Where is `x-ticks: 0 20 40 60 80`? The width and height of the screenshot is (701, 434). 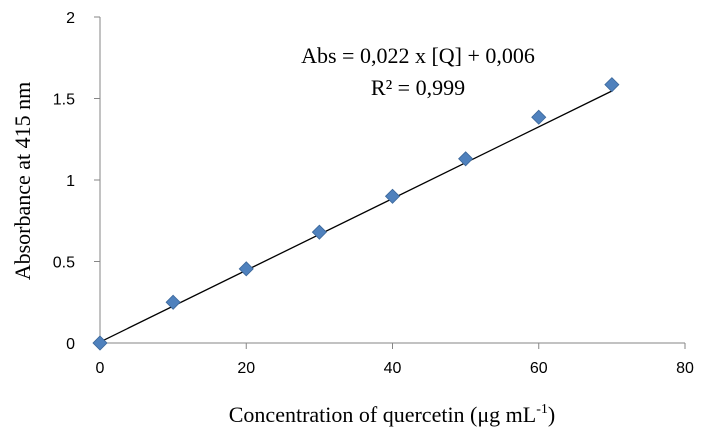
x-ticks: 0 20 40 60 80 is located at coordinates (395, 360).